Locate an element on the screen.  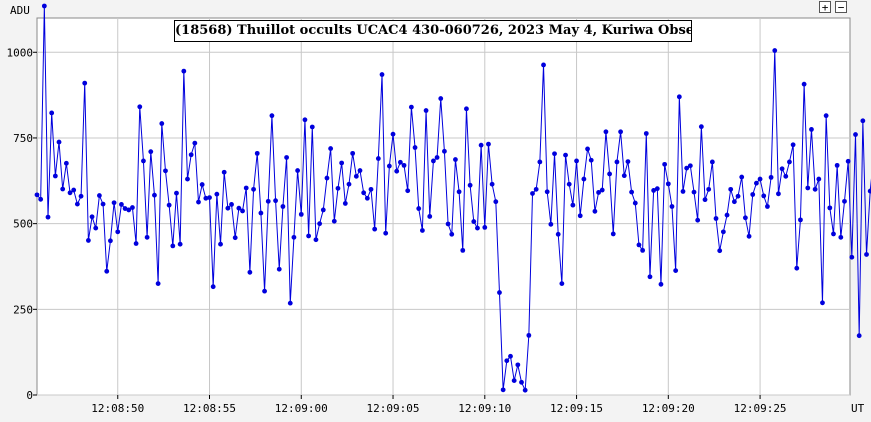
x-tick-label: 12:09:00 is located at coordinates (301, 408).